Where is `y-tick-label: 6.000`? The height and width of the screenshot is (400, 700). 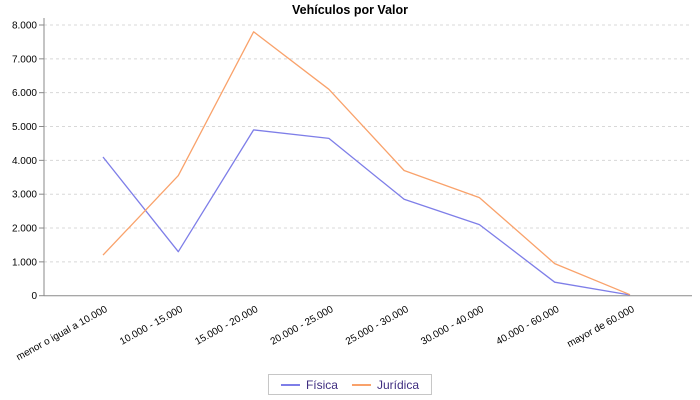
y-tick-label: 6.000 is located at coordinates (24, 93).